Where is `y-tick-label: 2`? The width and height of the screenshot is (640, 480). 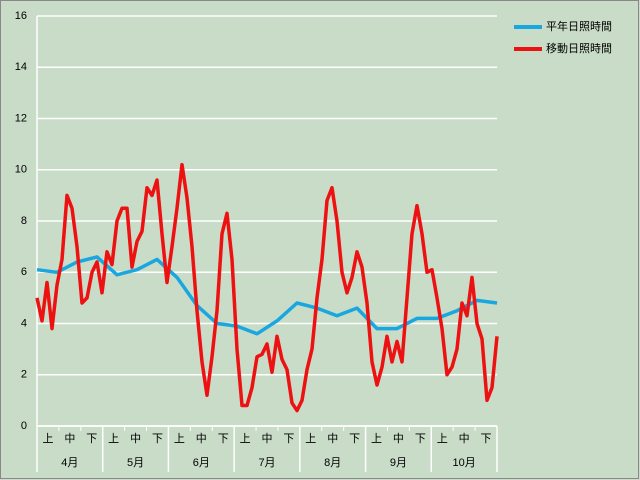
y-tick-label: 2 is located at coordinates (24, 375).